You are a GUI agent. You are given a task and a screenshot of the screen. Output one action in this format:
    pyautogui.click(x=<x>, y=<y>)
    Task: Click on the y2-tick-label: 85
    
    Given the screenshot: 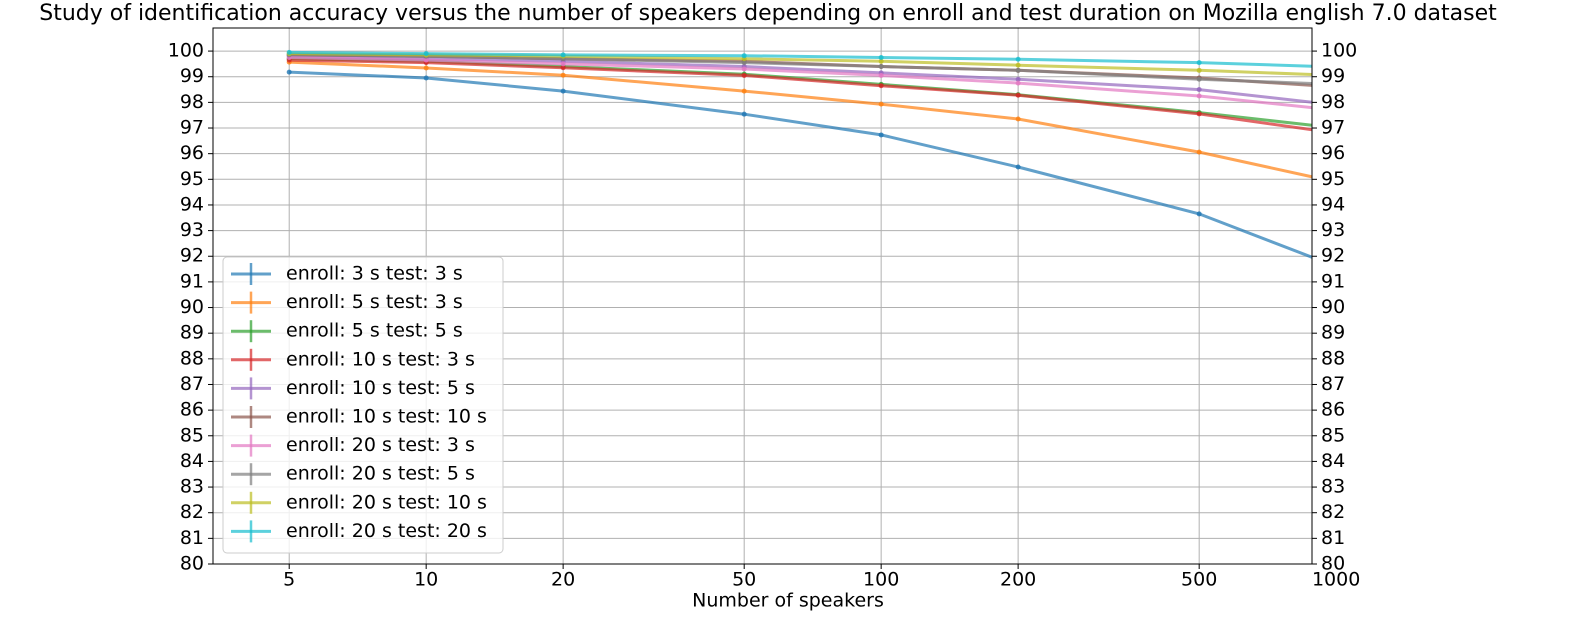 What is the action you would take?
    pyautogui.click(x=1333, y=435)
    